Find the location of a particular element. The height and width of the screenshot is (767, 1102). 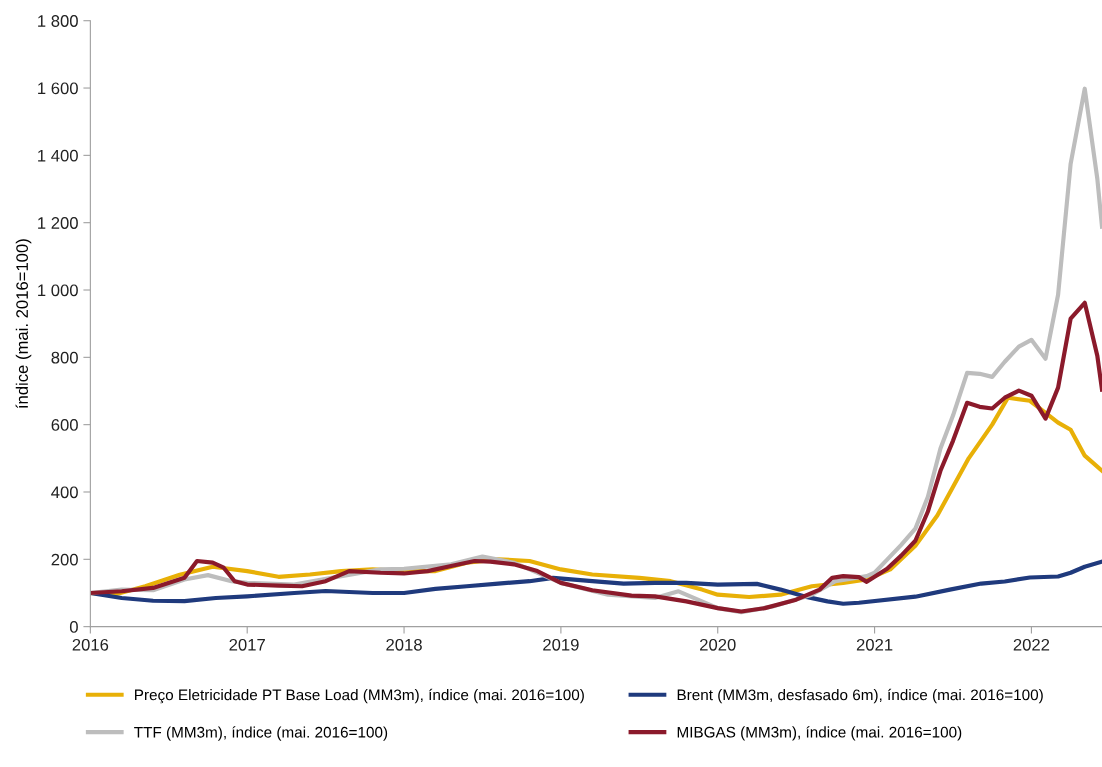

x-tick-label: 2016 is located at coordinates (90, 644).